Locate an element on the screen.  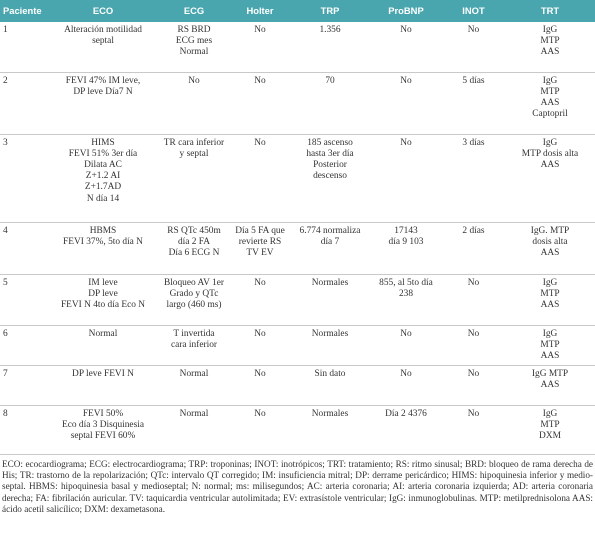
table-cell: 5 is located at coordinates (24, 300).